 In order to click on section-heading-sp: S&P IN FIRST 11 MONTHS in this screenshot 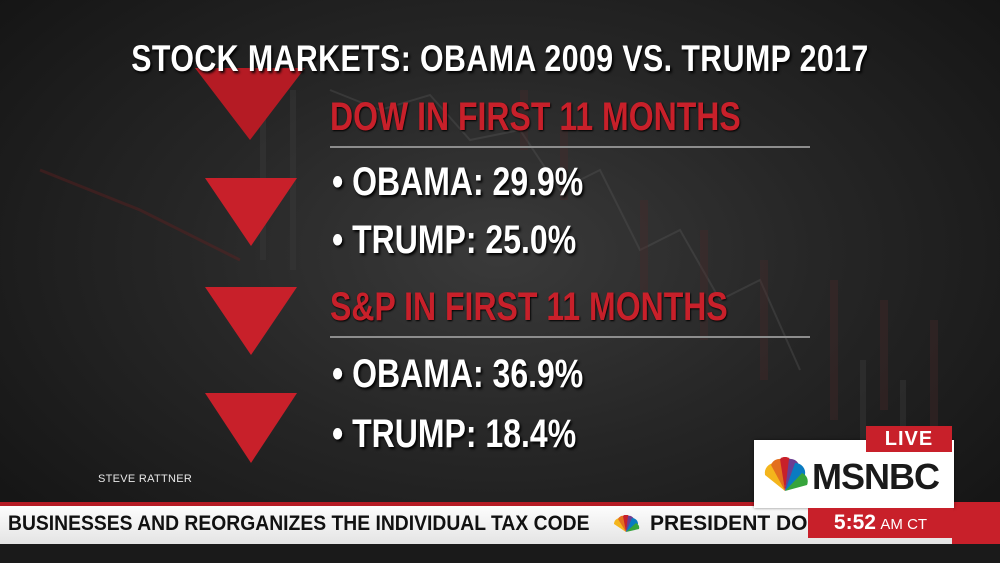, I will do `click(529, 307)`.